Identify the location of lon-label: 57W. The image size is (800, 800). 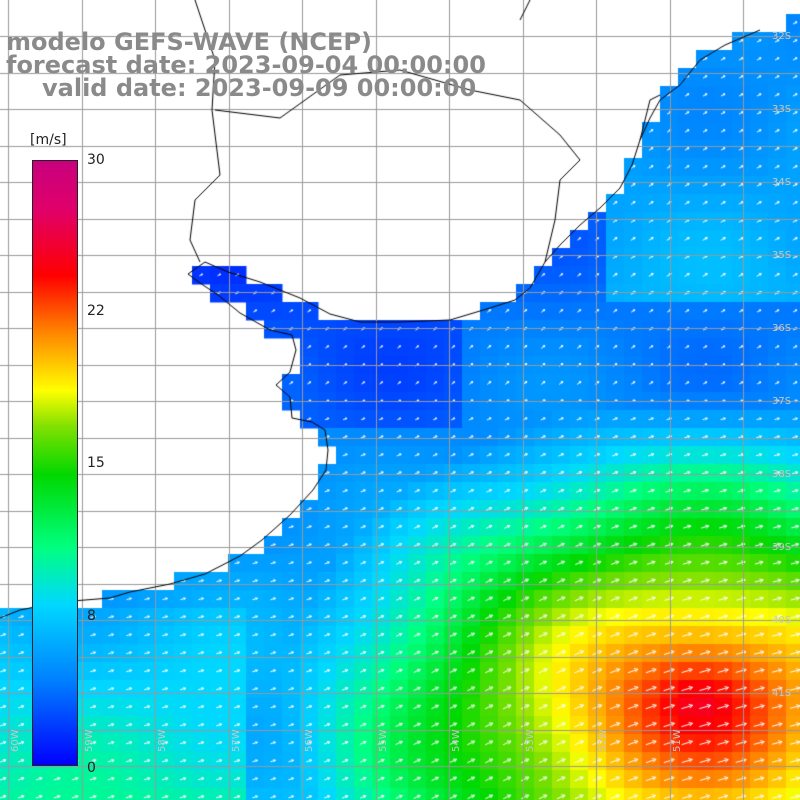
(236, 740).